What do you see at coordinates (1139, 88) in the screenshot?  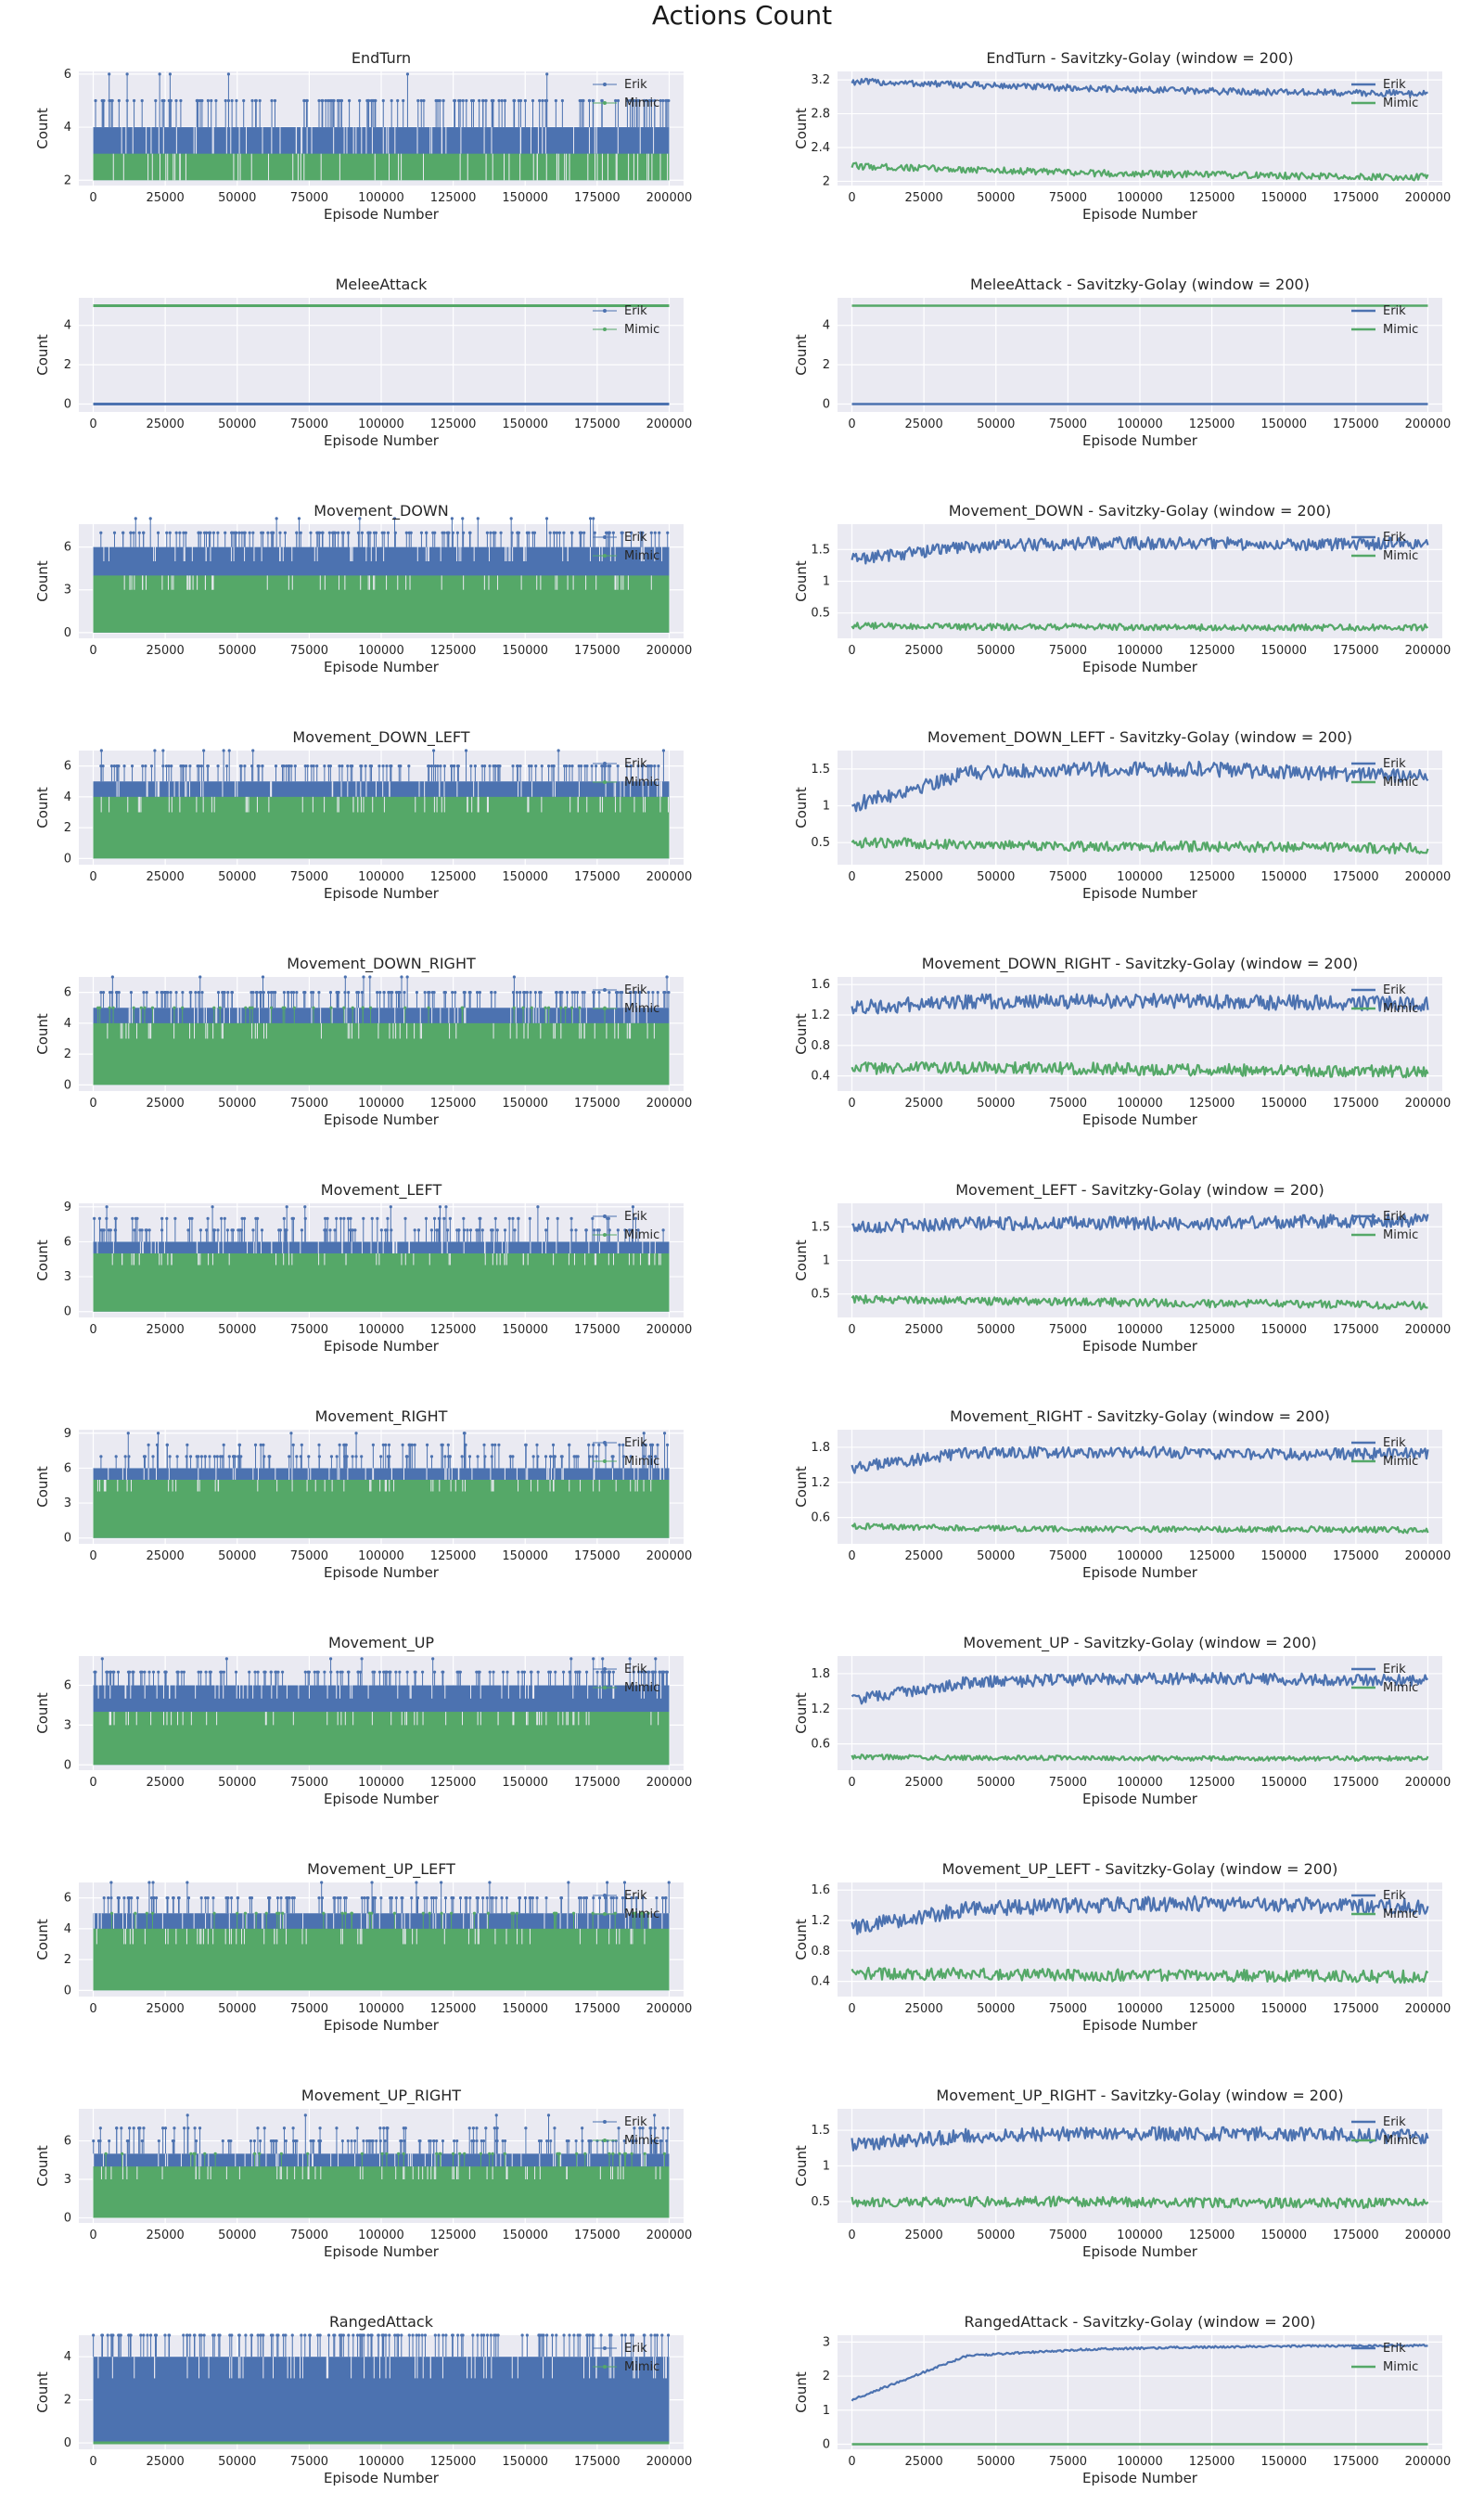 I see `erik-line` at bounding box center [1139, 88].